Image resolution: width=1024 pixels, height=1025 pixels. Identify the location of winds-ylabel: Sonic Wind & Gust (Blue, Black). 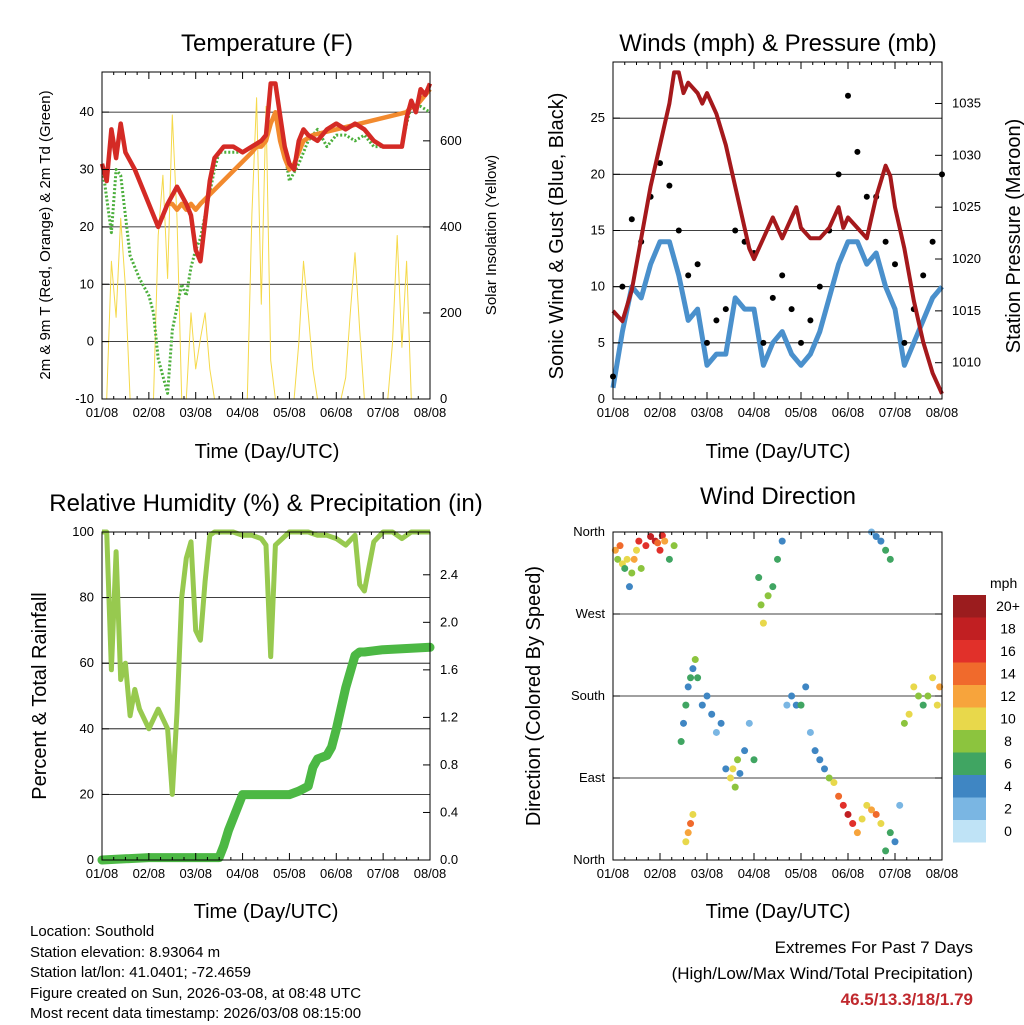
(557, 236).